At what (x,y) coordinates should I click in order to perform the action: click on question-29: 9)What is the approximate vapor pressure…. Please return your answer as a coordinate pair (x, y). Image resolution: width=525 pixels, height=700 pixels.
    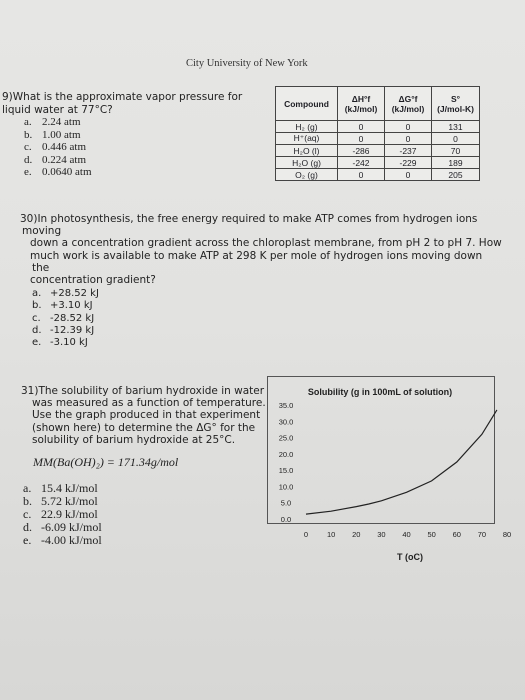
    Looking at the image, I should click on (132, 135).